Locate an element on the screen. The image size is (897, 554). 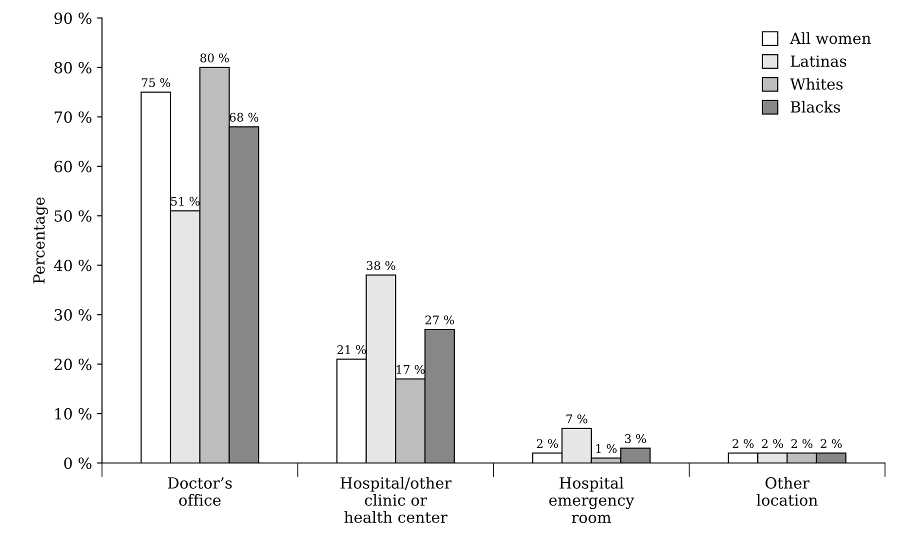
y-tick-label: 90 % is located at coordinates (73, 18).